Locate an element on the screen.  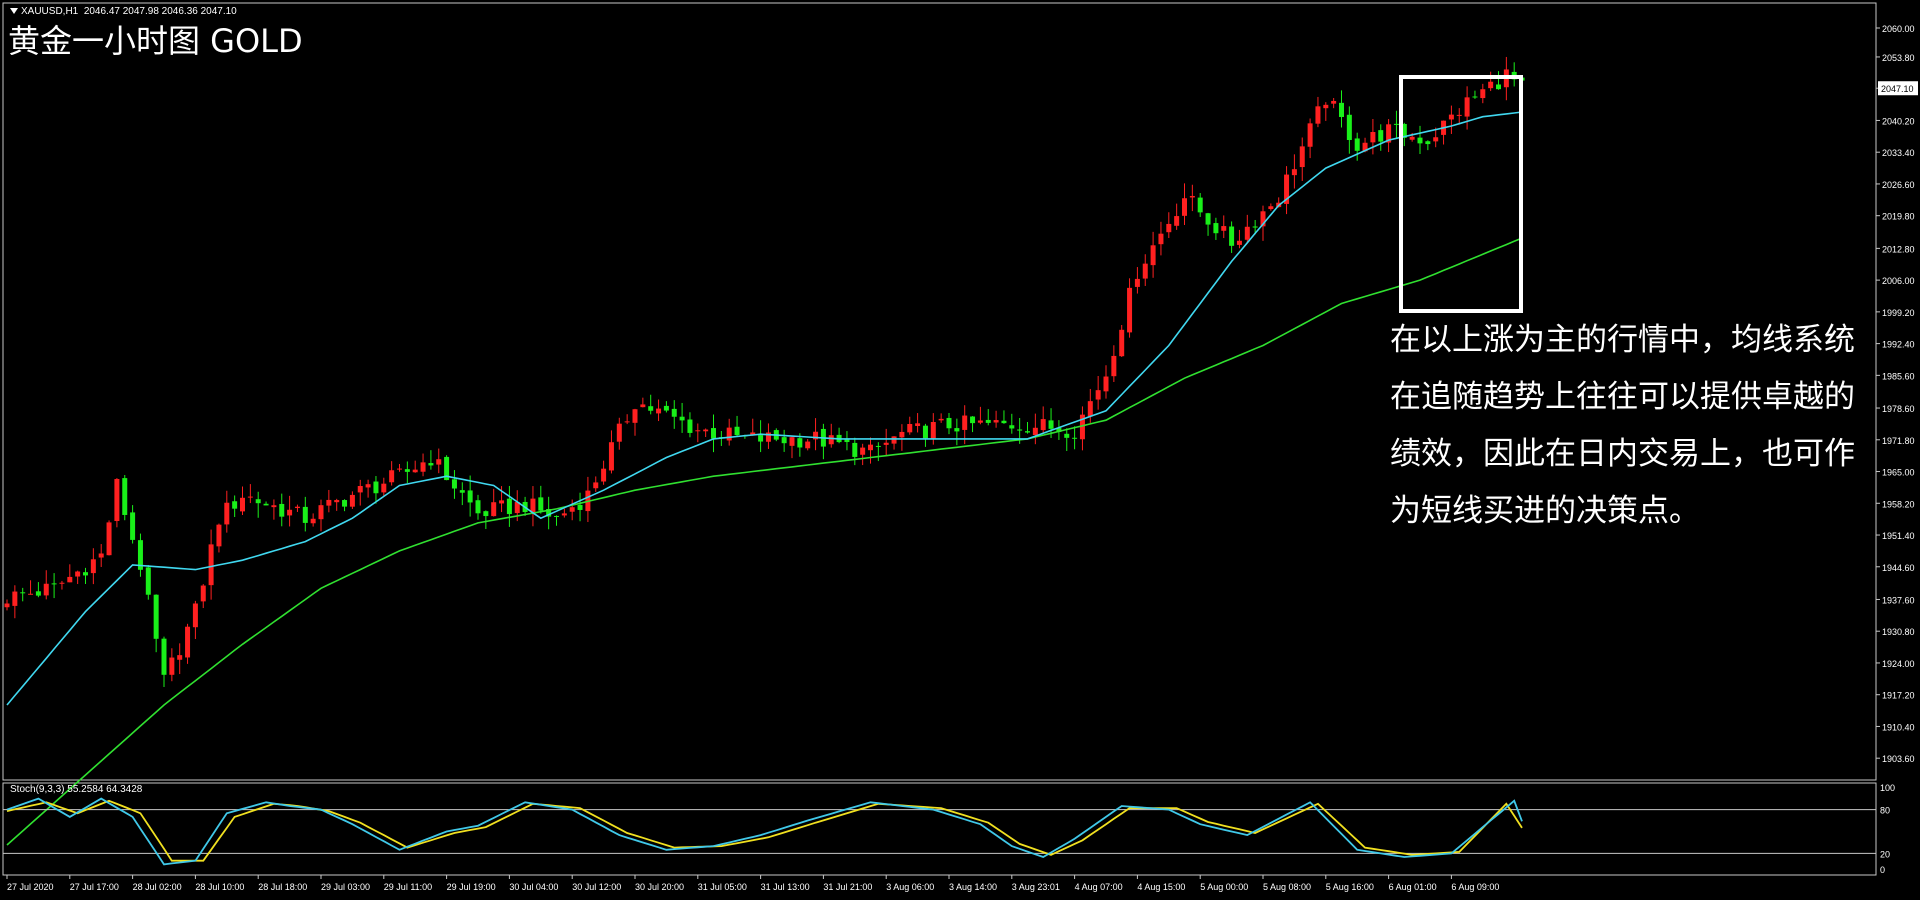
time-tick-label: 27 Jul 17:00 is located at coordinates (94, 887).